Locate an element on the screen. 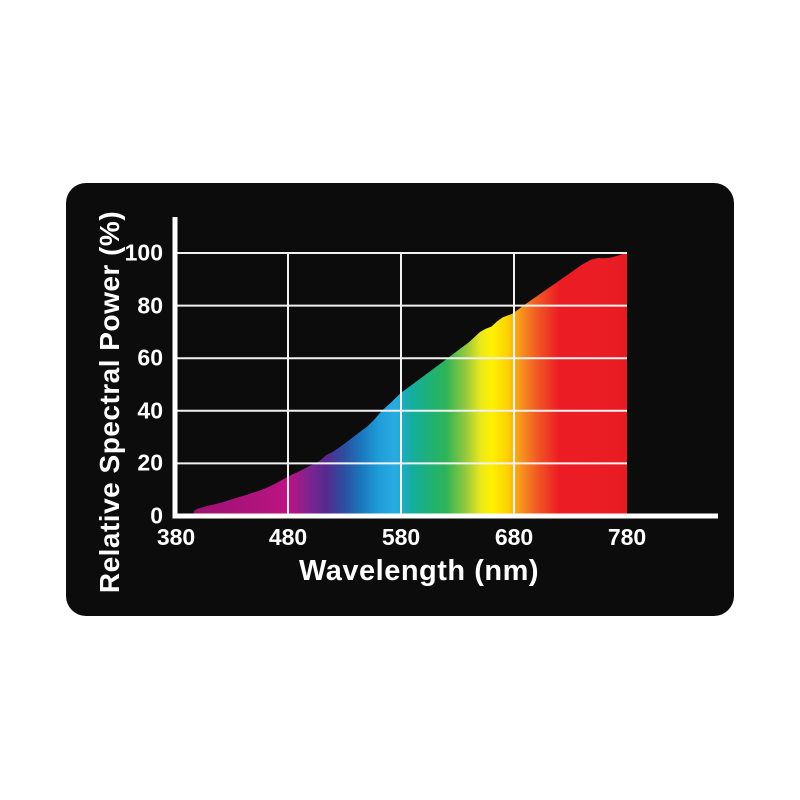 The height and width of the screenshot is (800, 800). y-tick-label-0: 0 is located at coordinates (156, 515).